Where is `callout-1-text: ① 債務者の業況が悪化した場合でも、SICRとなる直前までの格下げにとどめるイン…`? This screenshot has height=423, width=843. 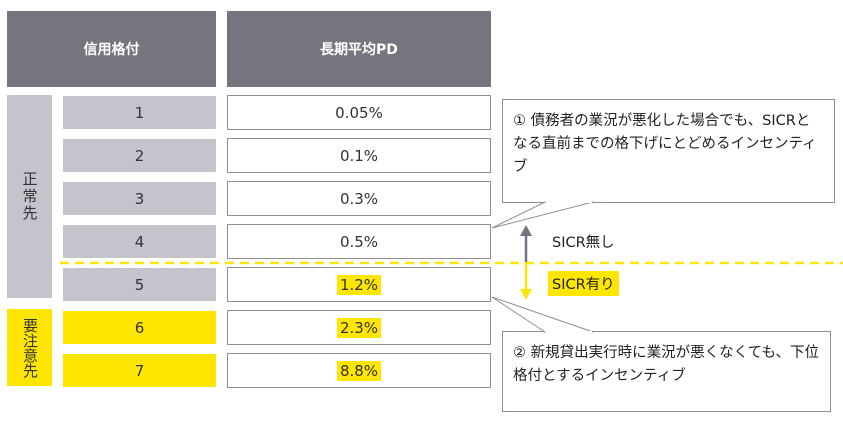
callout-1-text: ① 債務者の業況が悪化した場合でも、SICRとなる直前までの格下げにとどめるイン… is located at coordinates (665, 144).